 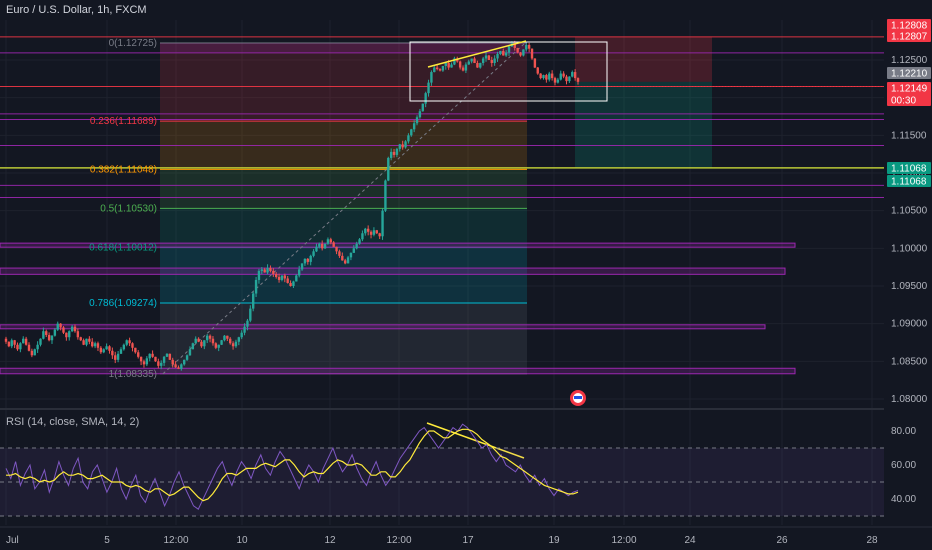 I want to click on fib-label: 0.618(1.10012), so click(x=123, y=247).